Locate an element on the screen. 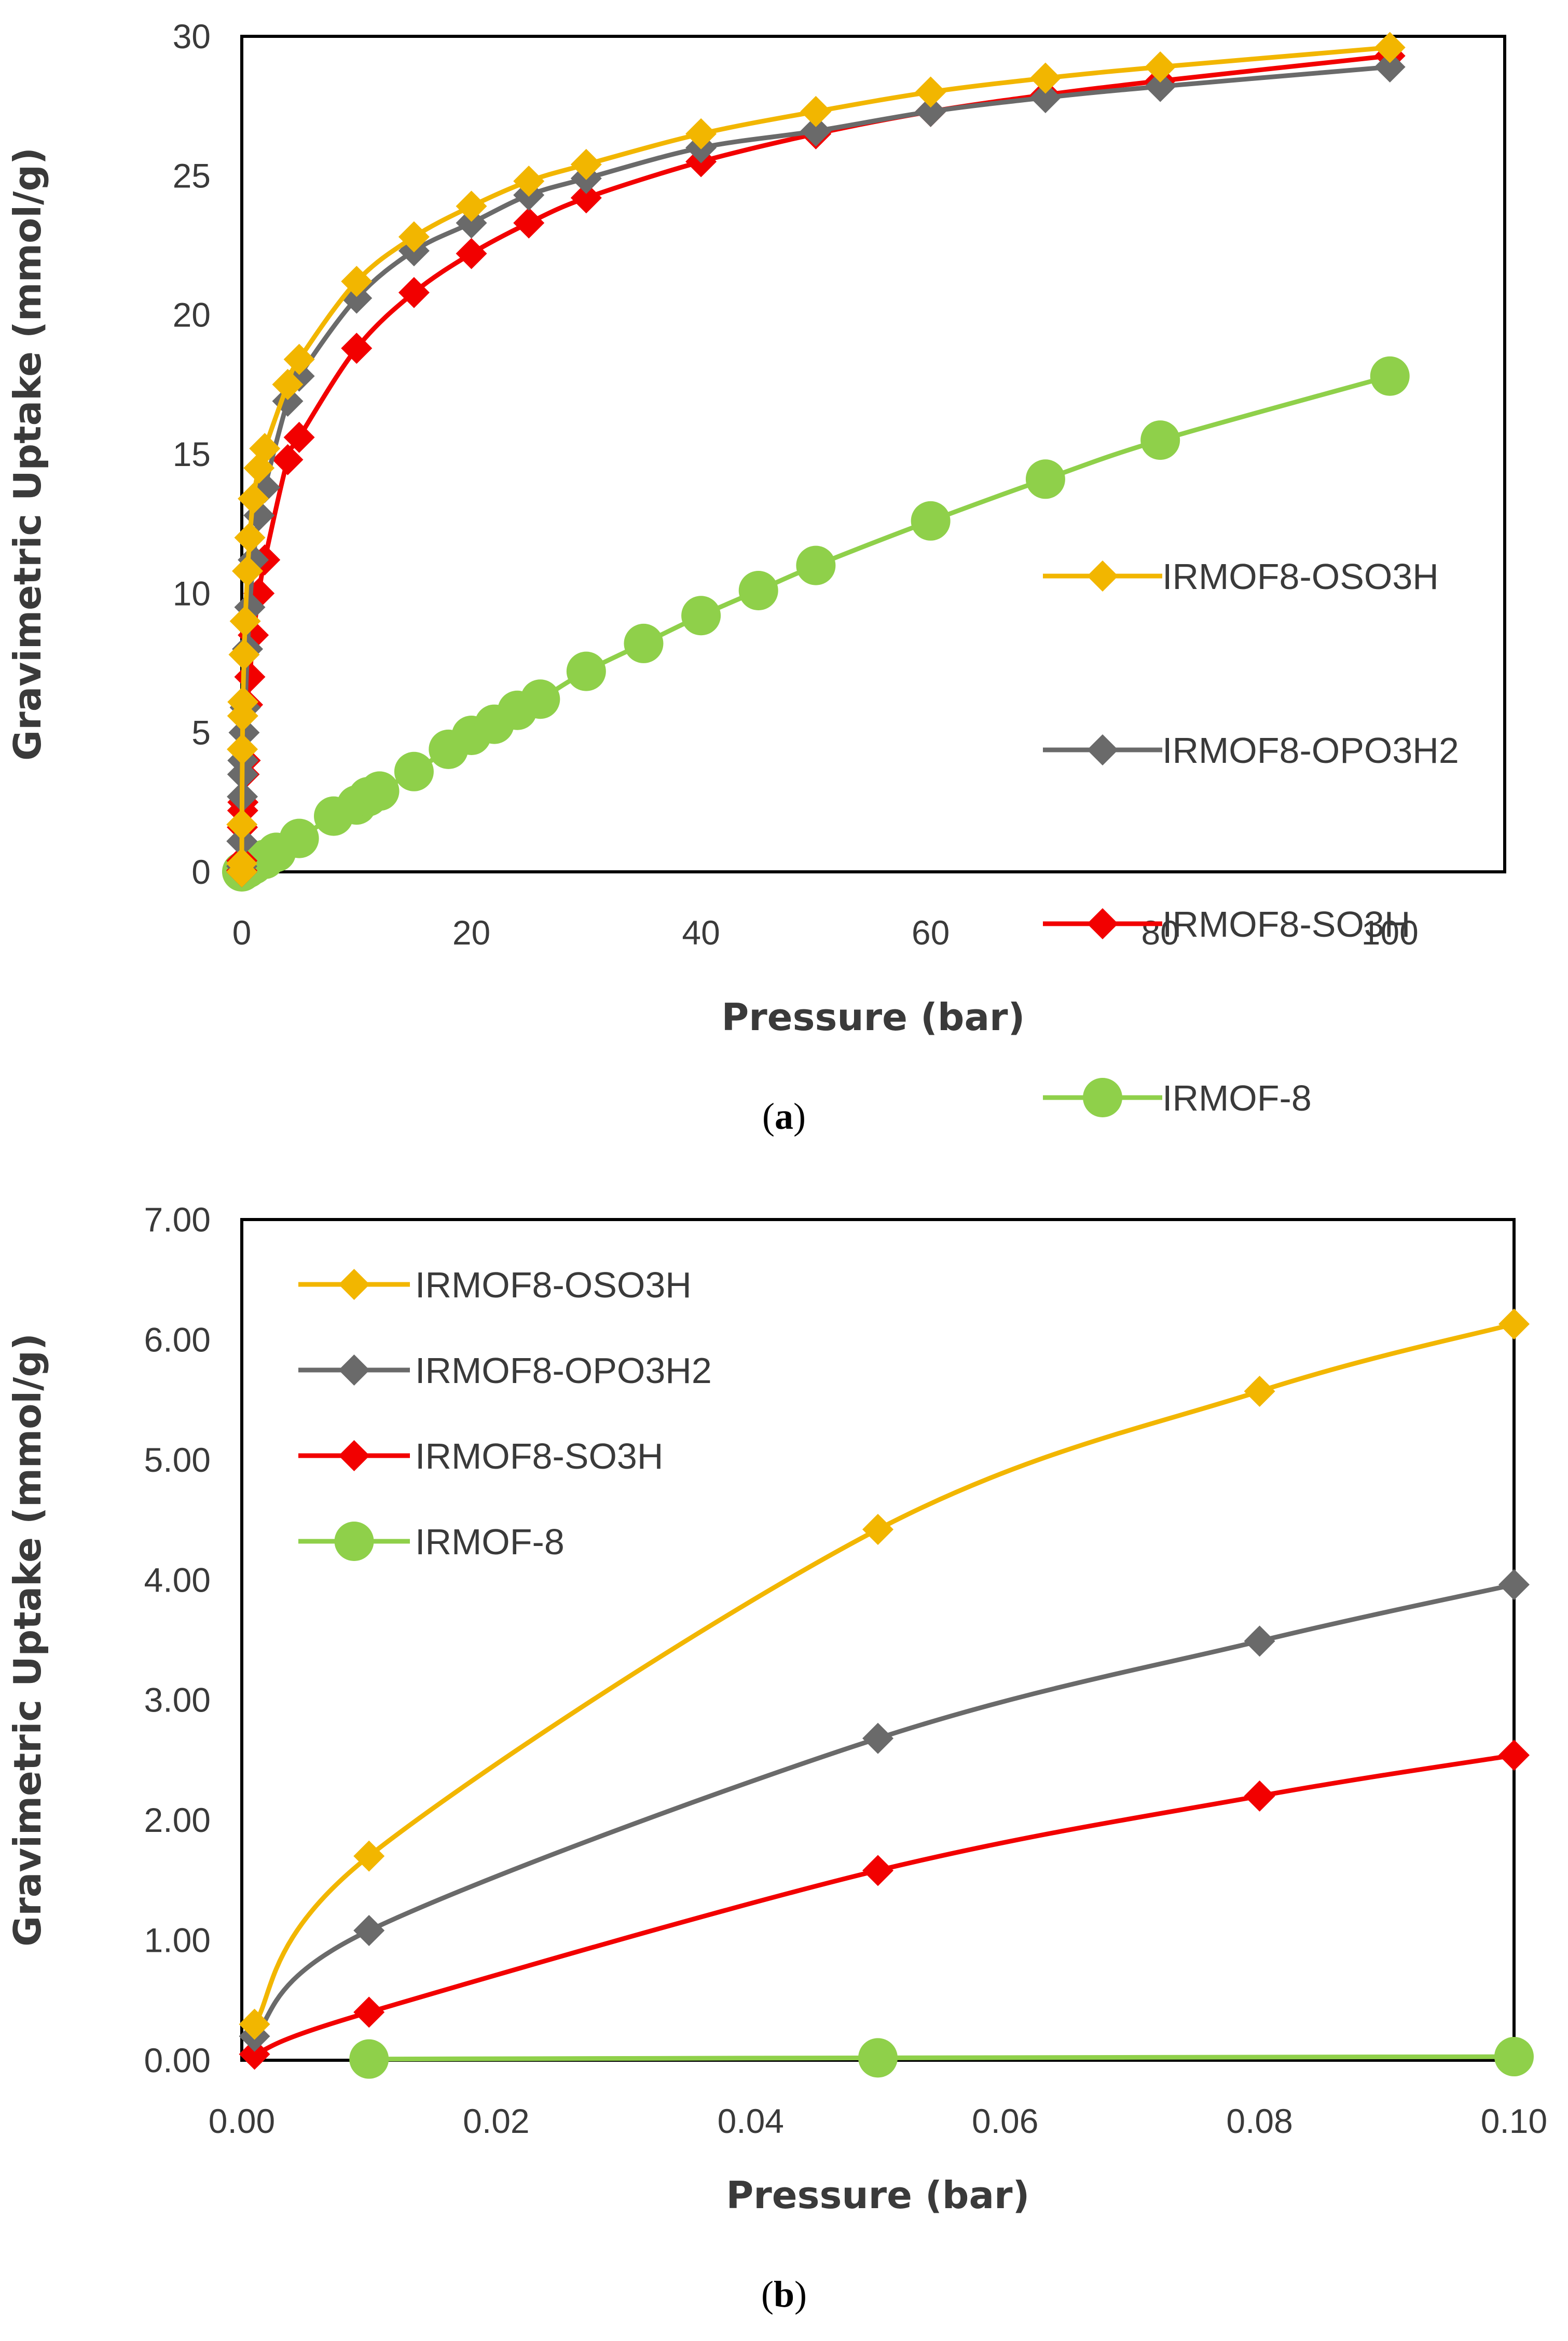 The height and width of the screenshot is (2341, 1568). figure-caption: (a) is located at coordinates (784, 1116).